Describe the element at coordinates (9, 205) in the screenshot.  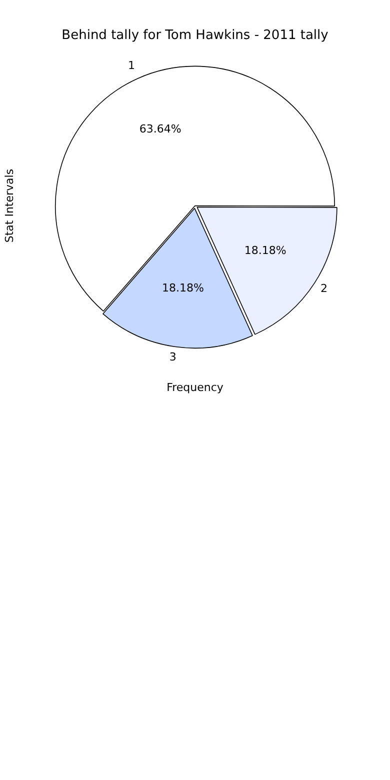
I see `text: Stat Intervals` at that location.